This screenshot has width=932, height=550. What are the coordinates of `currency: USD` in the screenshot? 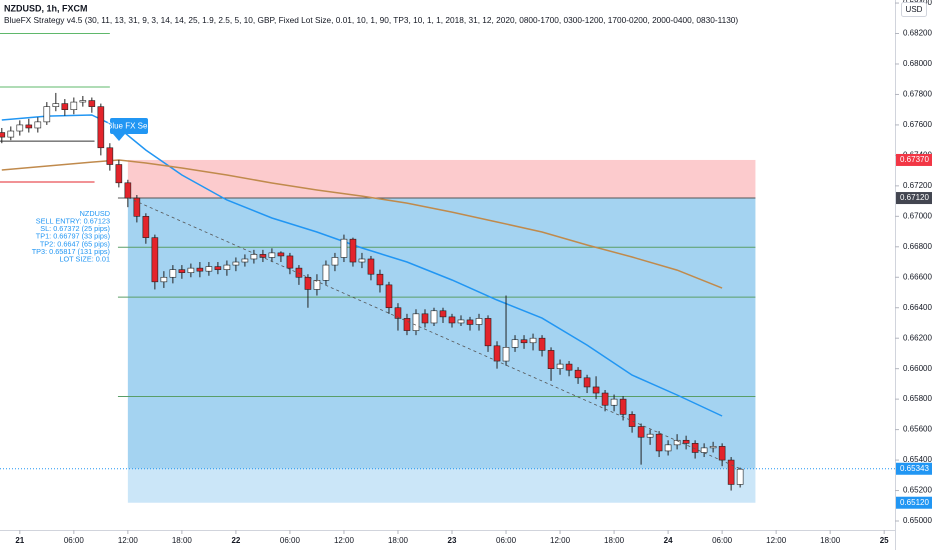 It's located at (914, 9).